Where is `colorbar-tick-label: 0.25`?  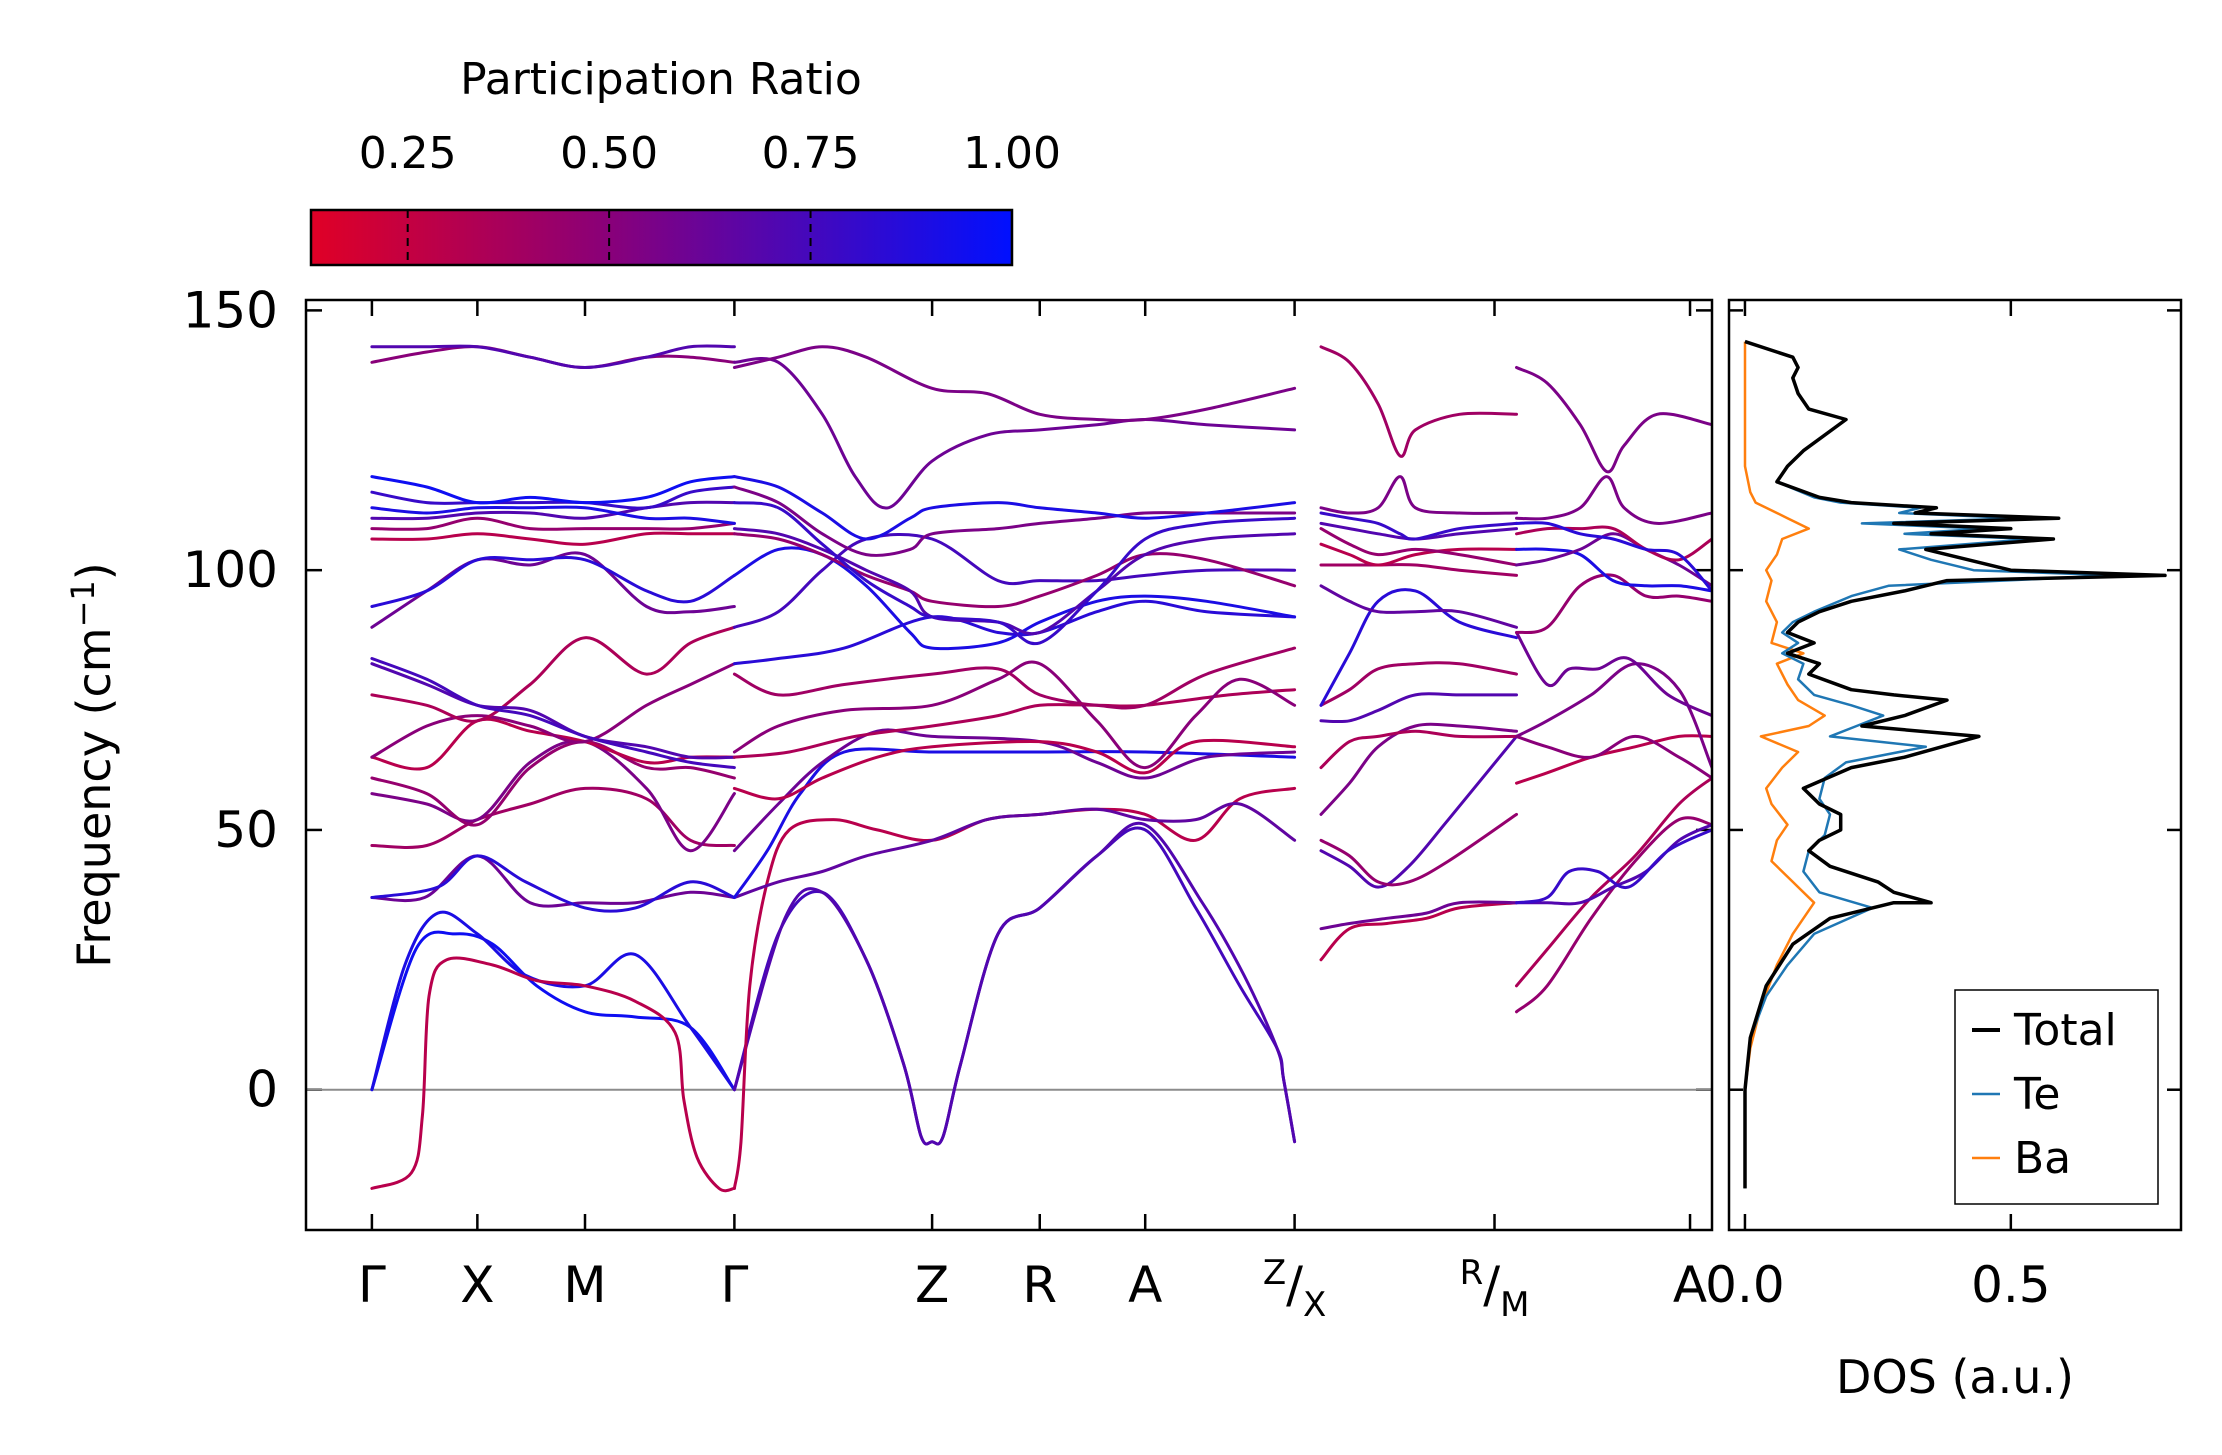 colorbar-tick-label: 0.25 is located at coordinates (408, 153).